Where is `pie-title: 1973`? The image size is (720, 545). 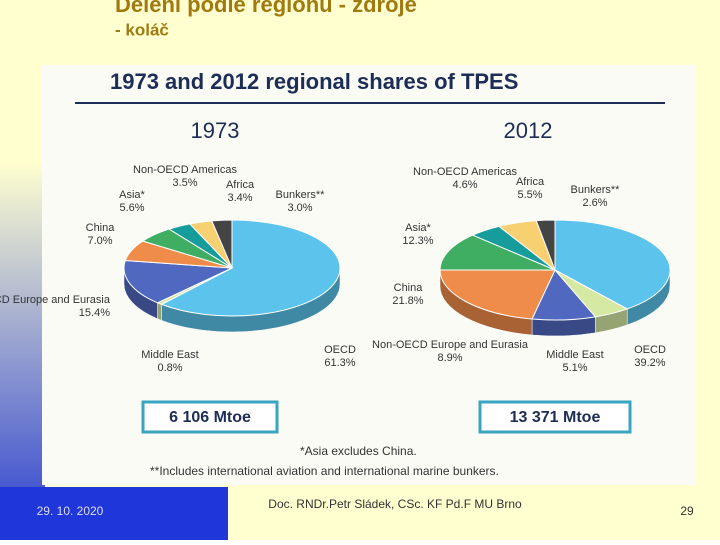
pie-title: 1973 is located at coordinates (215, 130).